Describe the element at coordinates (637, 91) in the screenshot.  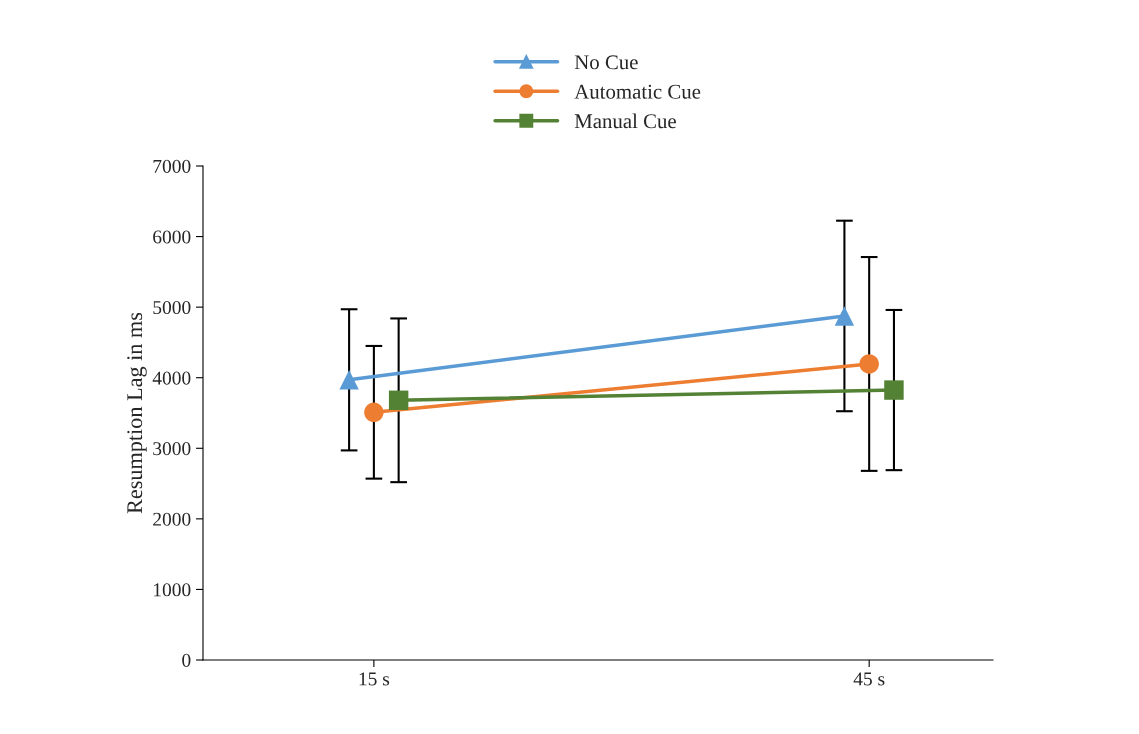
I see `legend-label: Automatic Cue` at that location.